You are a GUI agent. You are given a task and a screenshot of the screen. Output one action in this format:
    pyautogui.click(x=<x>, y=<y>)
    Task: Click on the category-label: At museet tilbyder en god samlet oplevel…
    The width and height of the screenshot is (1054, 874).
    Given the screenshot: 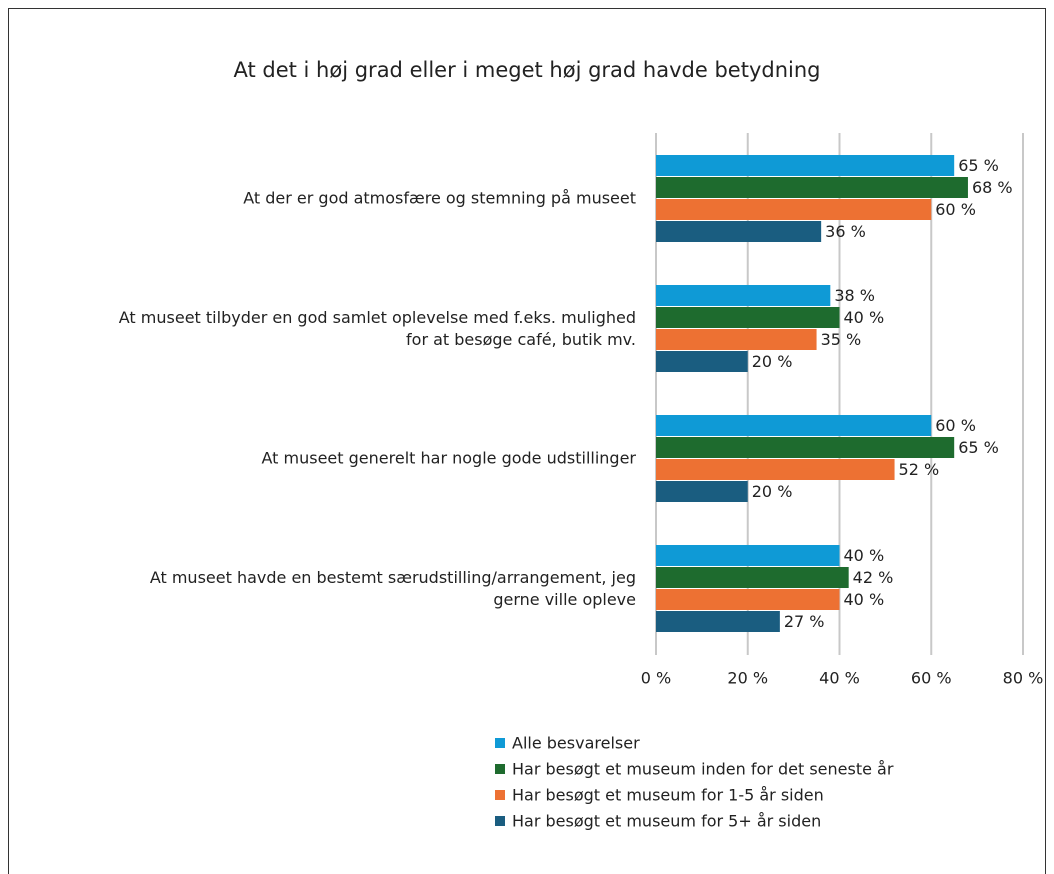 What is the action you would take?
    pyautogui.click(x=377, y=328)
    